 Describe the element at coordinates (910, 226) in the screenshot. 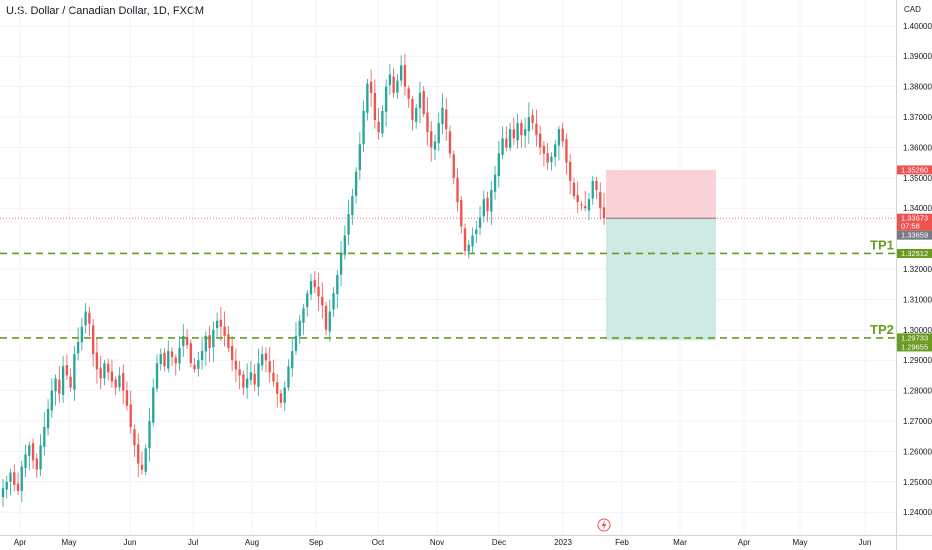

I see `price-tag-countdown: 07:58` at that location.